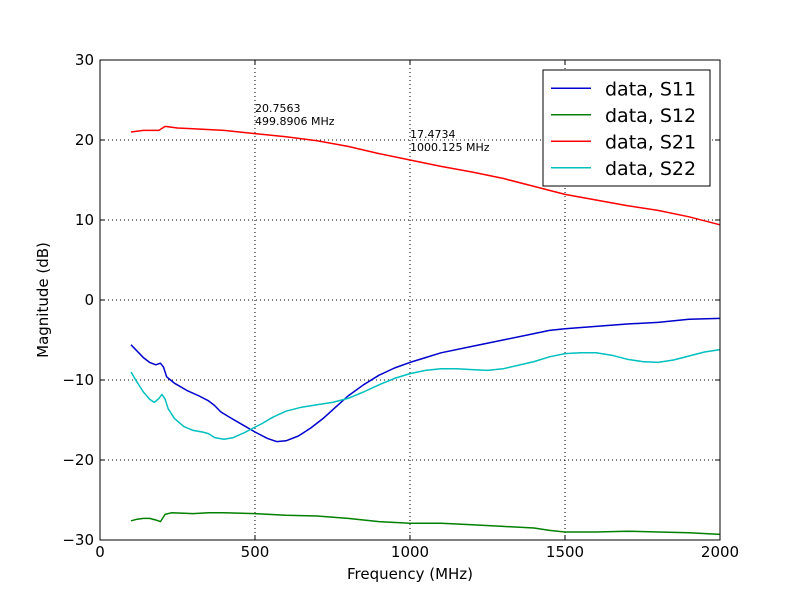 This screenshot has height=600, width=800. I want to click on y-tick-label: 10, so click(84, 220).